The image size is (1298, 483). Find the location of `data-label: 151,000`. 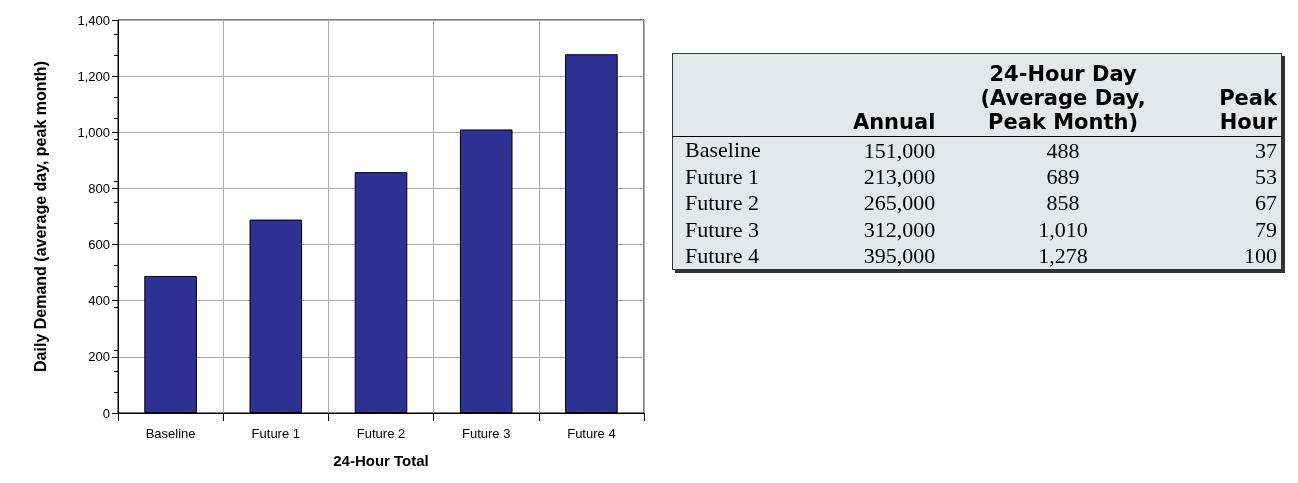

data-label: 151,000 is located at coordinates (899, 150).